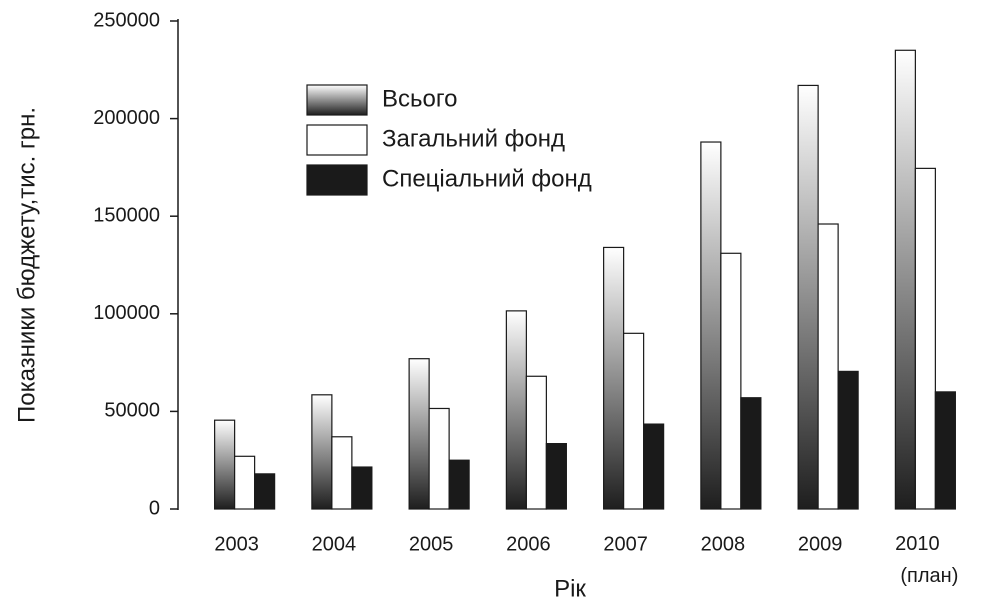  Describe the element at coordinates (26, 265) in the screenshot. I see `y-axis-title: Показники бюджету,тис. грн.` at that location.